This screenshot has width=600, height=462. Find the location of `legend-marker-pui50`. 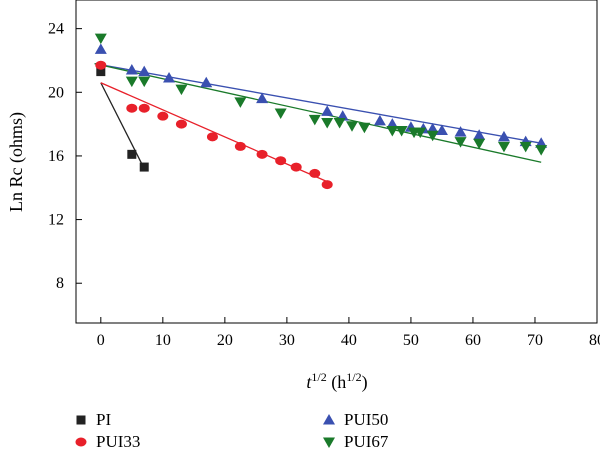

legend-marker-pui50 is located at coordinates (329, 419).